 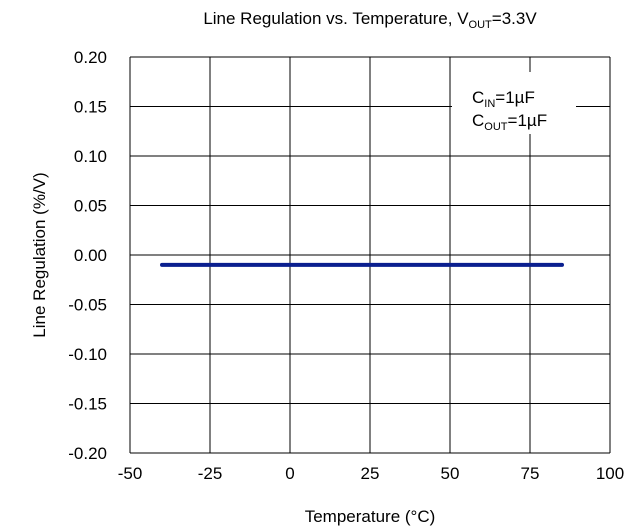 I want to click on x-tick-label: 75, so click(x=530, y=473).